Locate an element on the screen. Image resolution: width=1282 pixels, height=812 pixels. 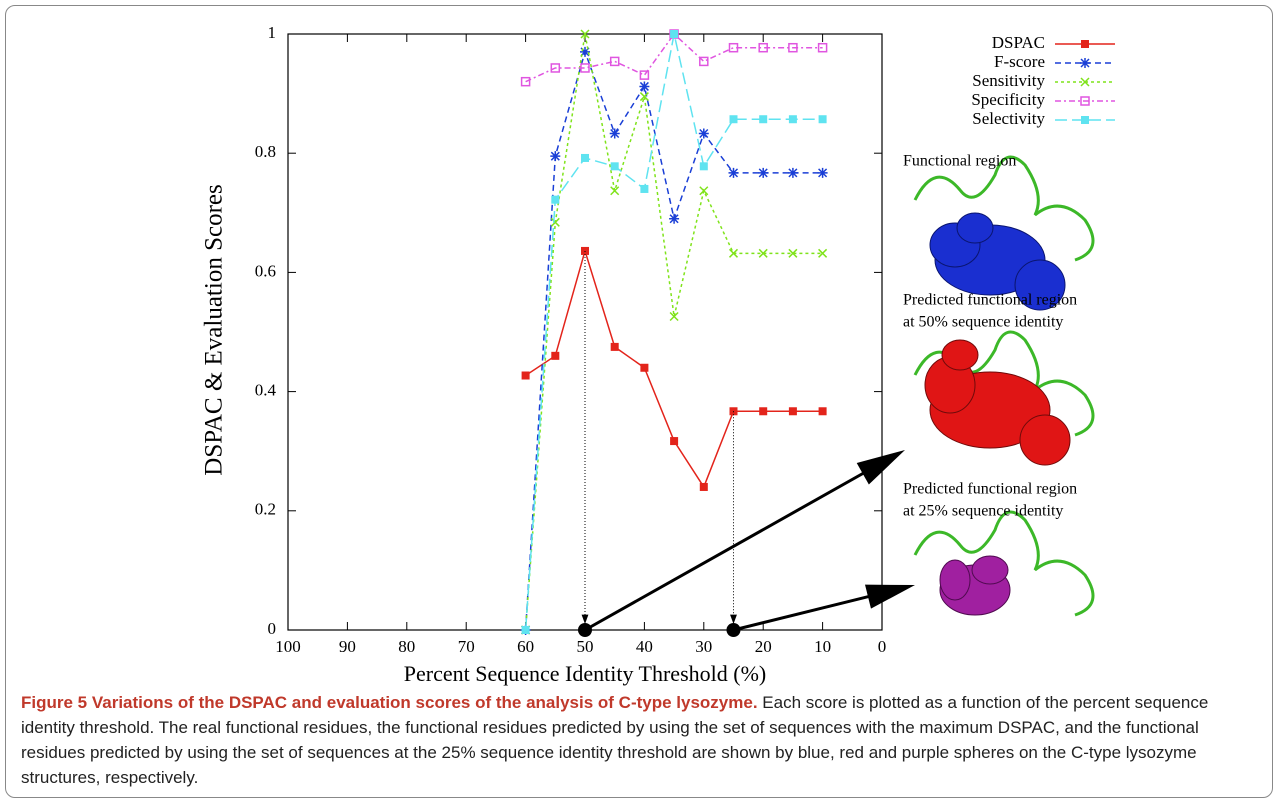
sphere-blob-purple is located at coordinates (975, 585).